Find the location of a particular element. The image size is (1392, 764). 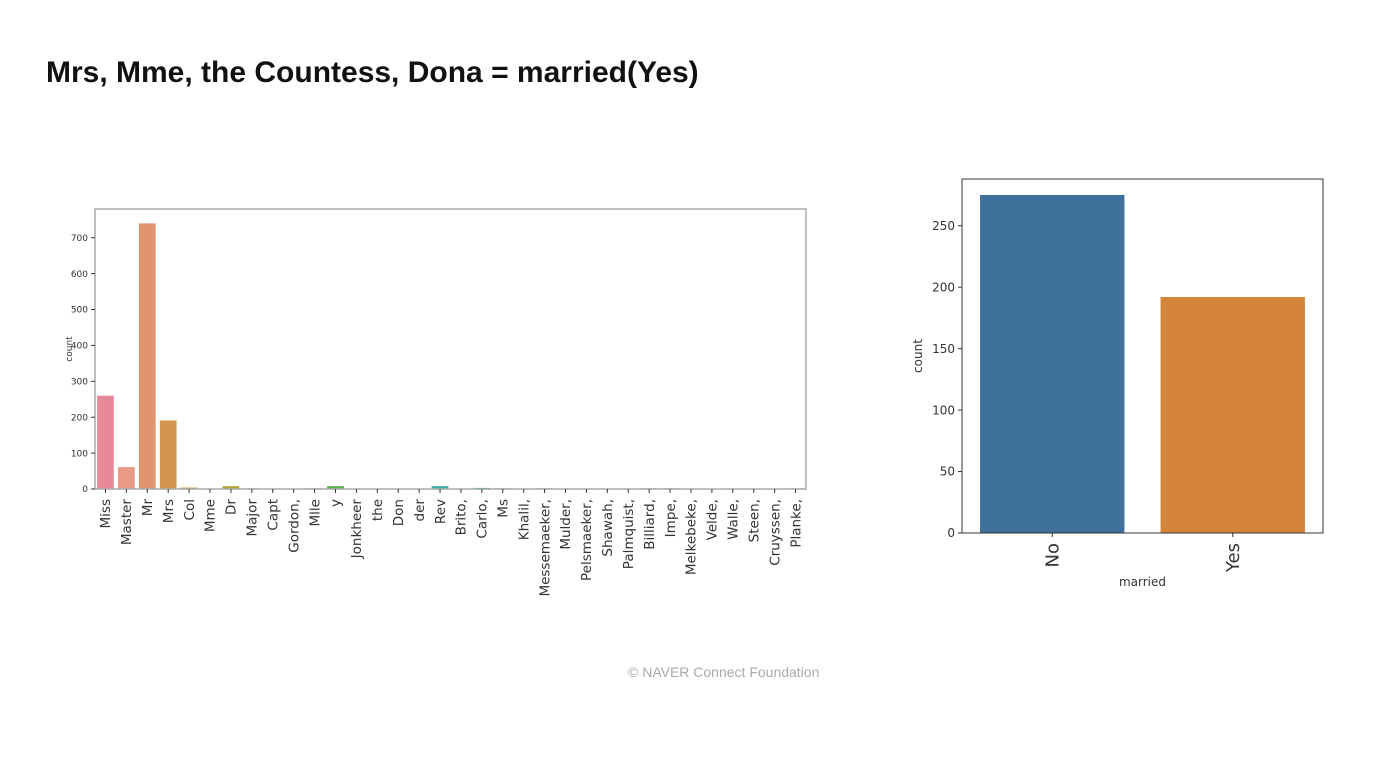

bar-miss is located at coordinates (105, 442).